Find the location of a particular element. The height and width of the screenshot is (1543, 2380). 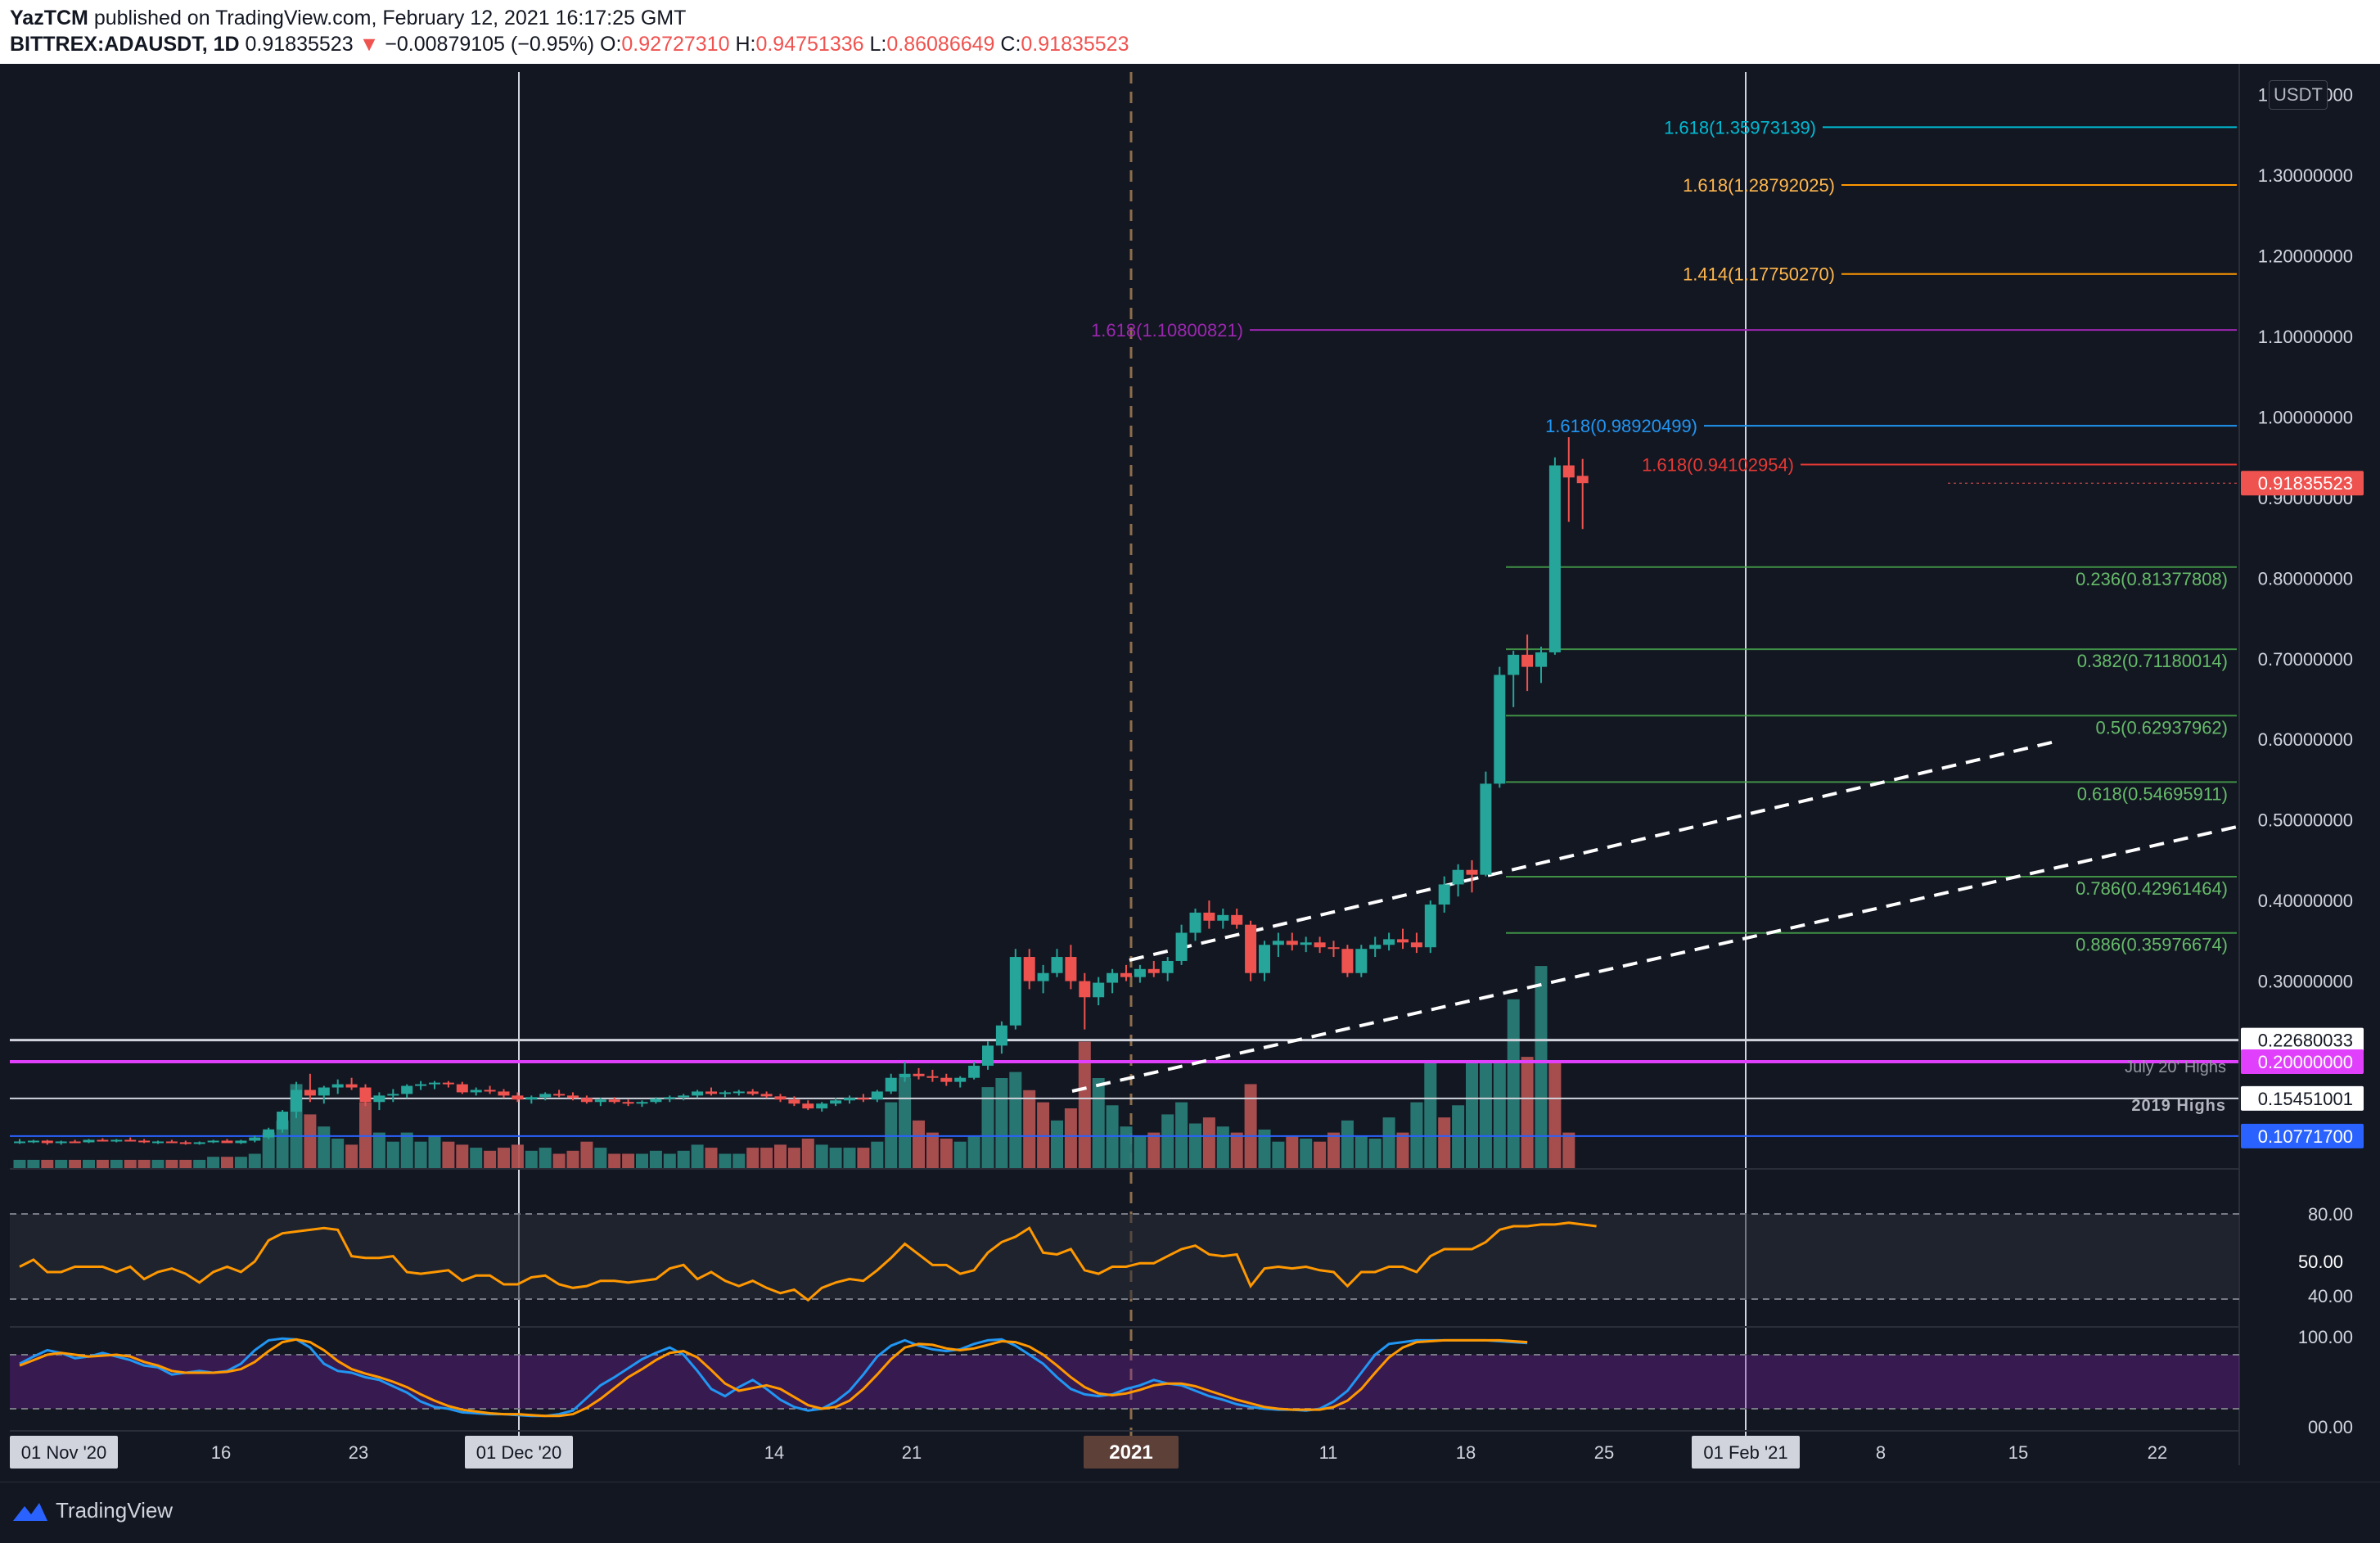

volume-series is located at coordinates (794, 1067).